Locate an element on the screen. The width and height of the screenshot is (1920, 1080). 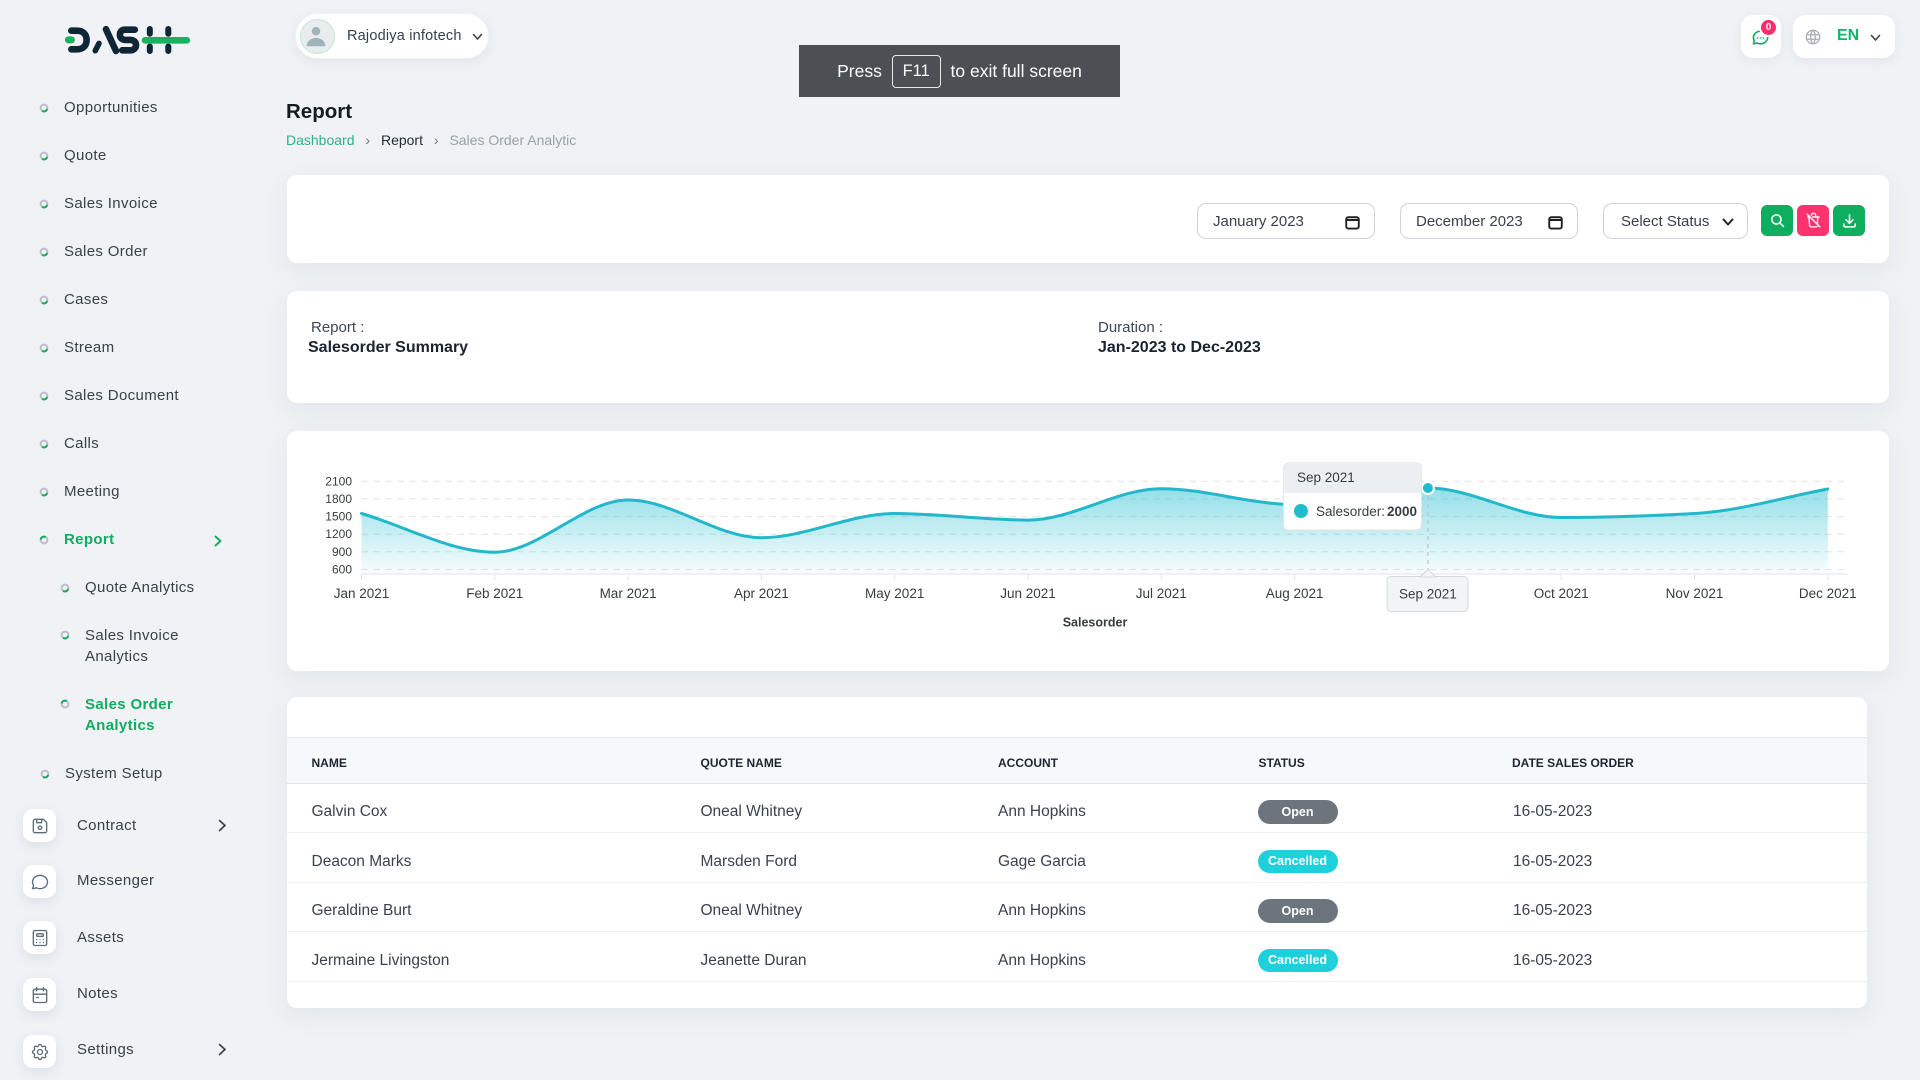
svg-text: Jul 2021 is located at coordinates (1161, 593).